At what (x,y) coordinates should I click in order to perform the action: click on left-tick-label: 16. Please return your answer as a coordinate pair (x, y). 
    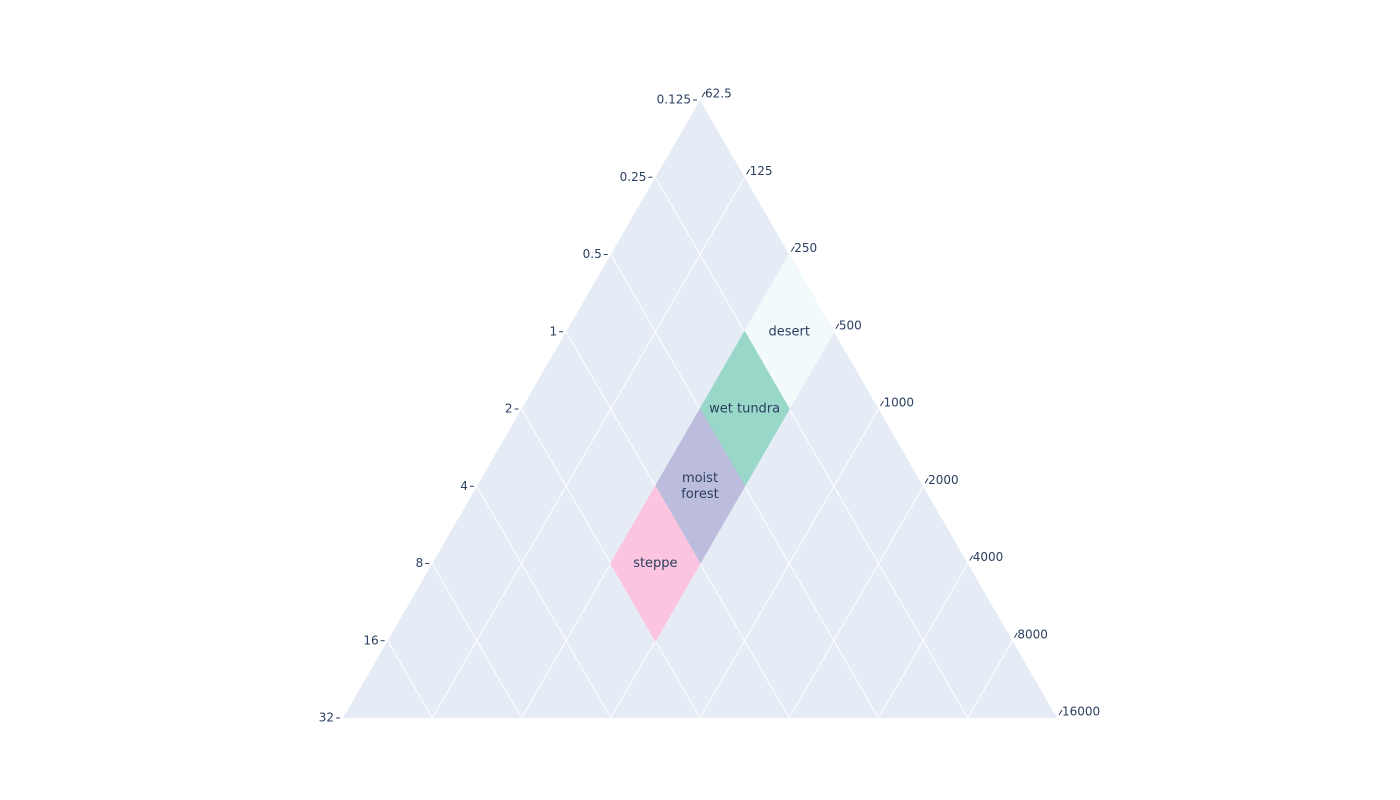
    Looking at the image, I should click on (370, 640).